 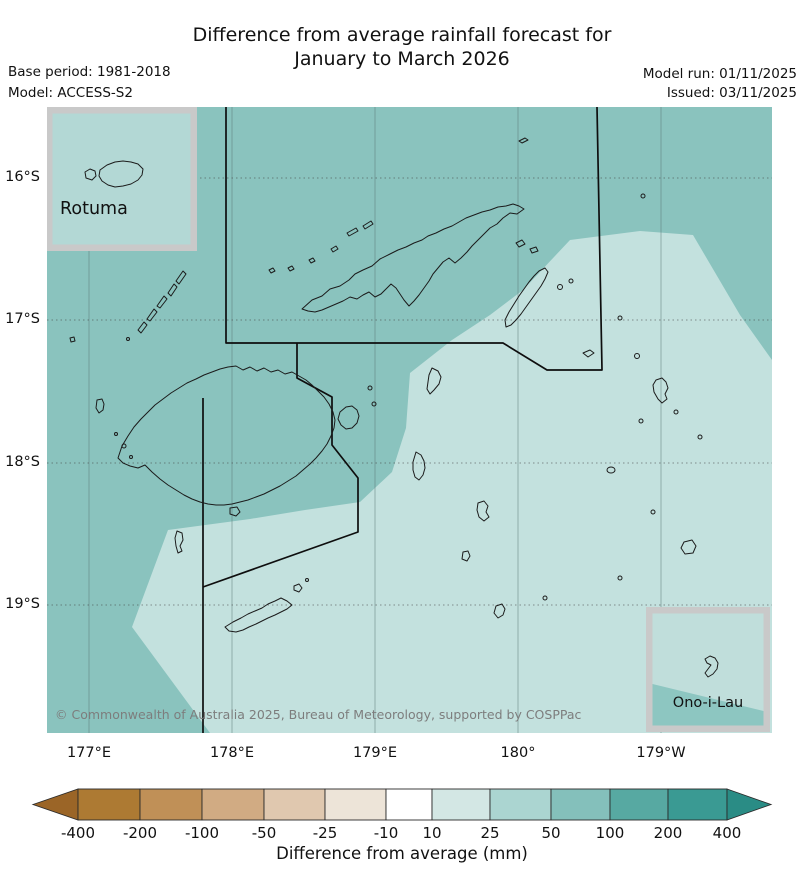 I want to click on vanua-levu-island, so click(x=413, y=258).